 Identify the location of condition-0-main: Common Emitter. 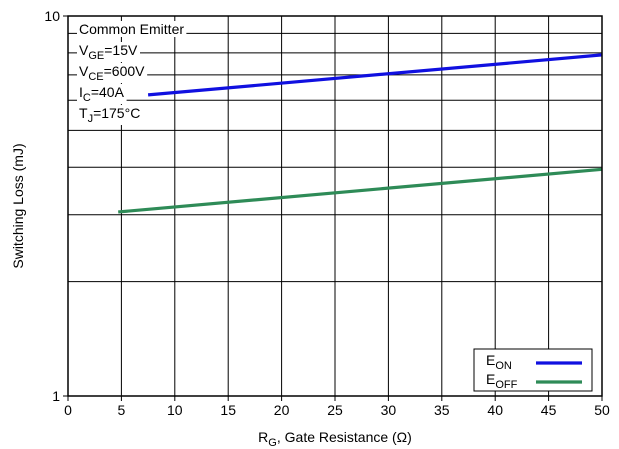
(131, 29).